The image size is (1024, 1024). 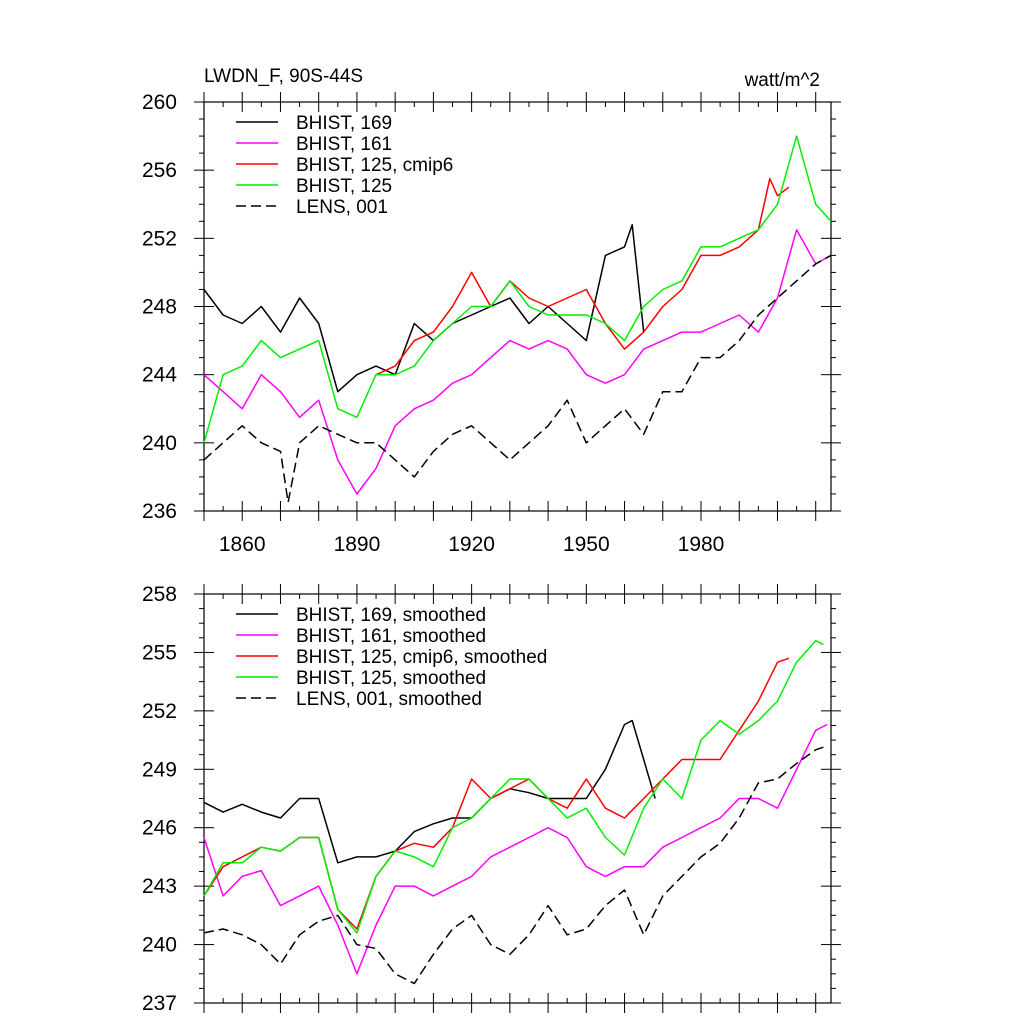 I want to click on top-panel-units: watt/m^2, so click(x=782, y=80).